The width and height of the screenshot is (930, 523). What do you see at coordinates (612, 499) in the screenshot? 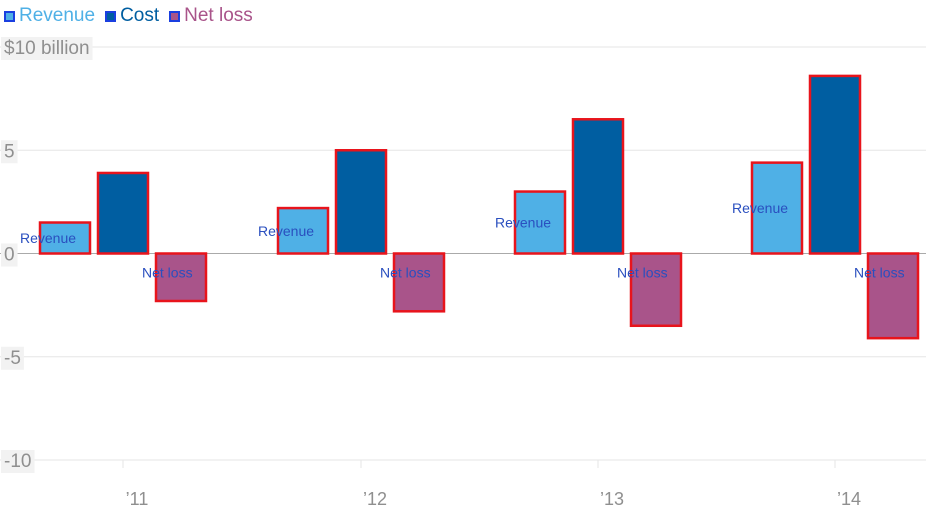
I see `x-tick-label: ’13` at bounding box center [612, 499].